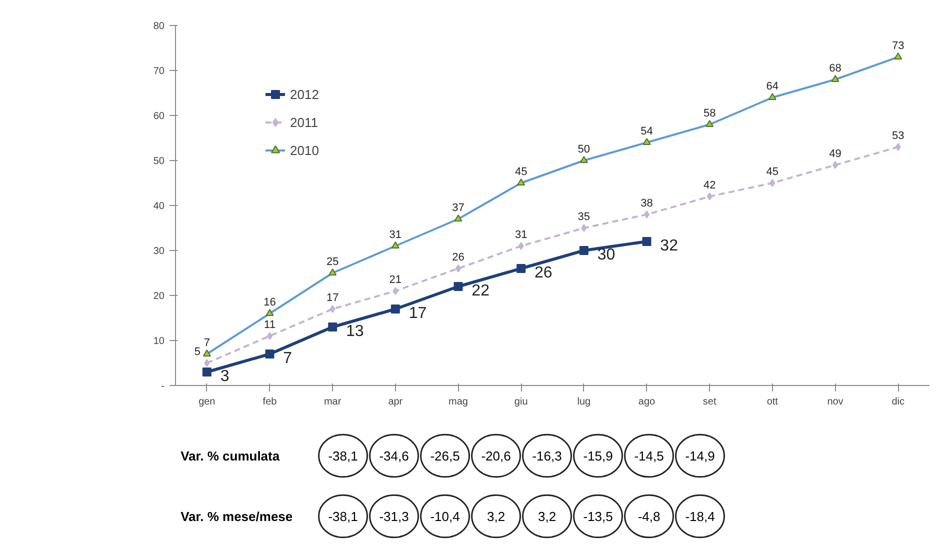 The height and width of the screenshot is (546, 939). What do you see at coordinates (159, 341) in the screenshot?
I see `y-tick-label: 10` at bounding box center [159, 341].